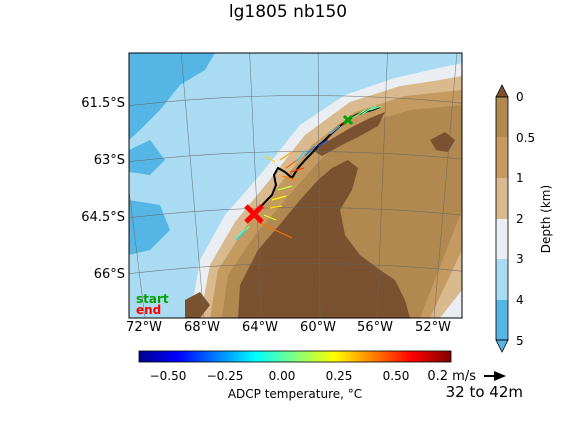 The height and width of the screenshot is (432, 576). I want to click on depth-colorbar-frame, so click(502, 218).